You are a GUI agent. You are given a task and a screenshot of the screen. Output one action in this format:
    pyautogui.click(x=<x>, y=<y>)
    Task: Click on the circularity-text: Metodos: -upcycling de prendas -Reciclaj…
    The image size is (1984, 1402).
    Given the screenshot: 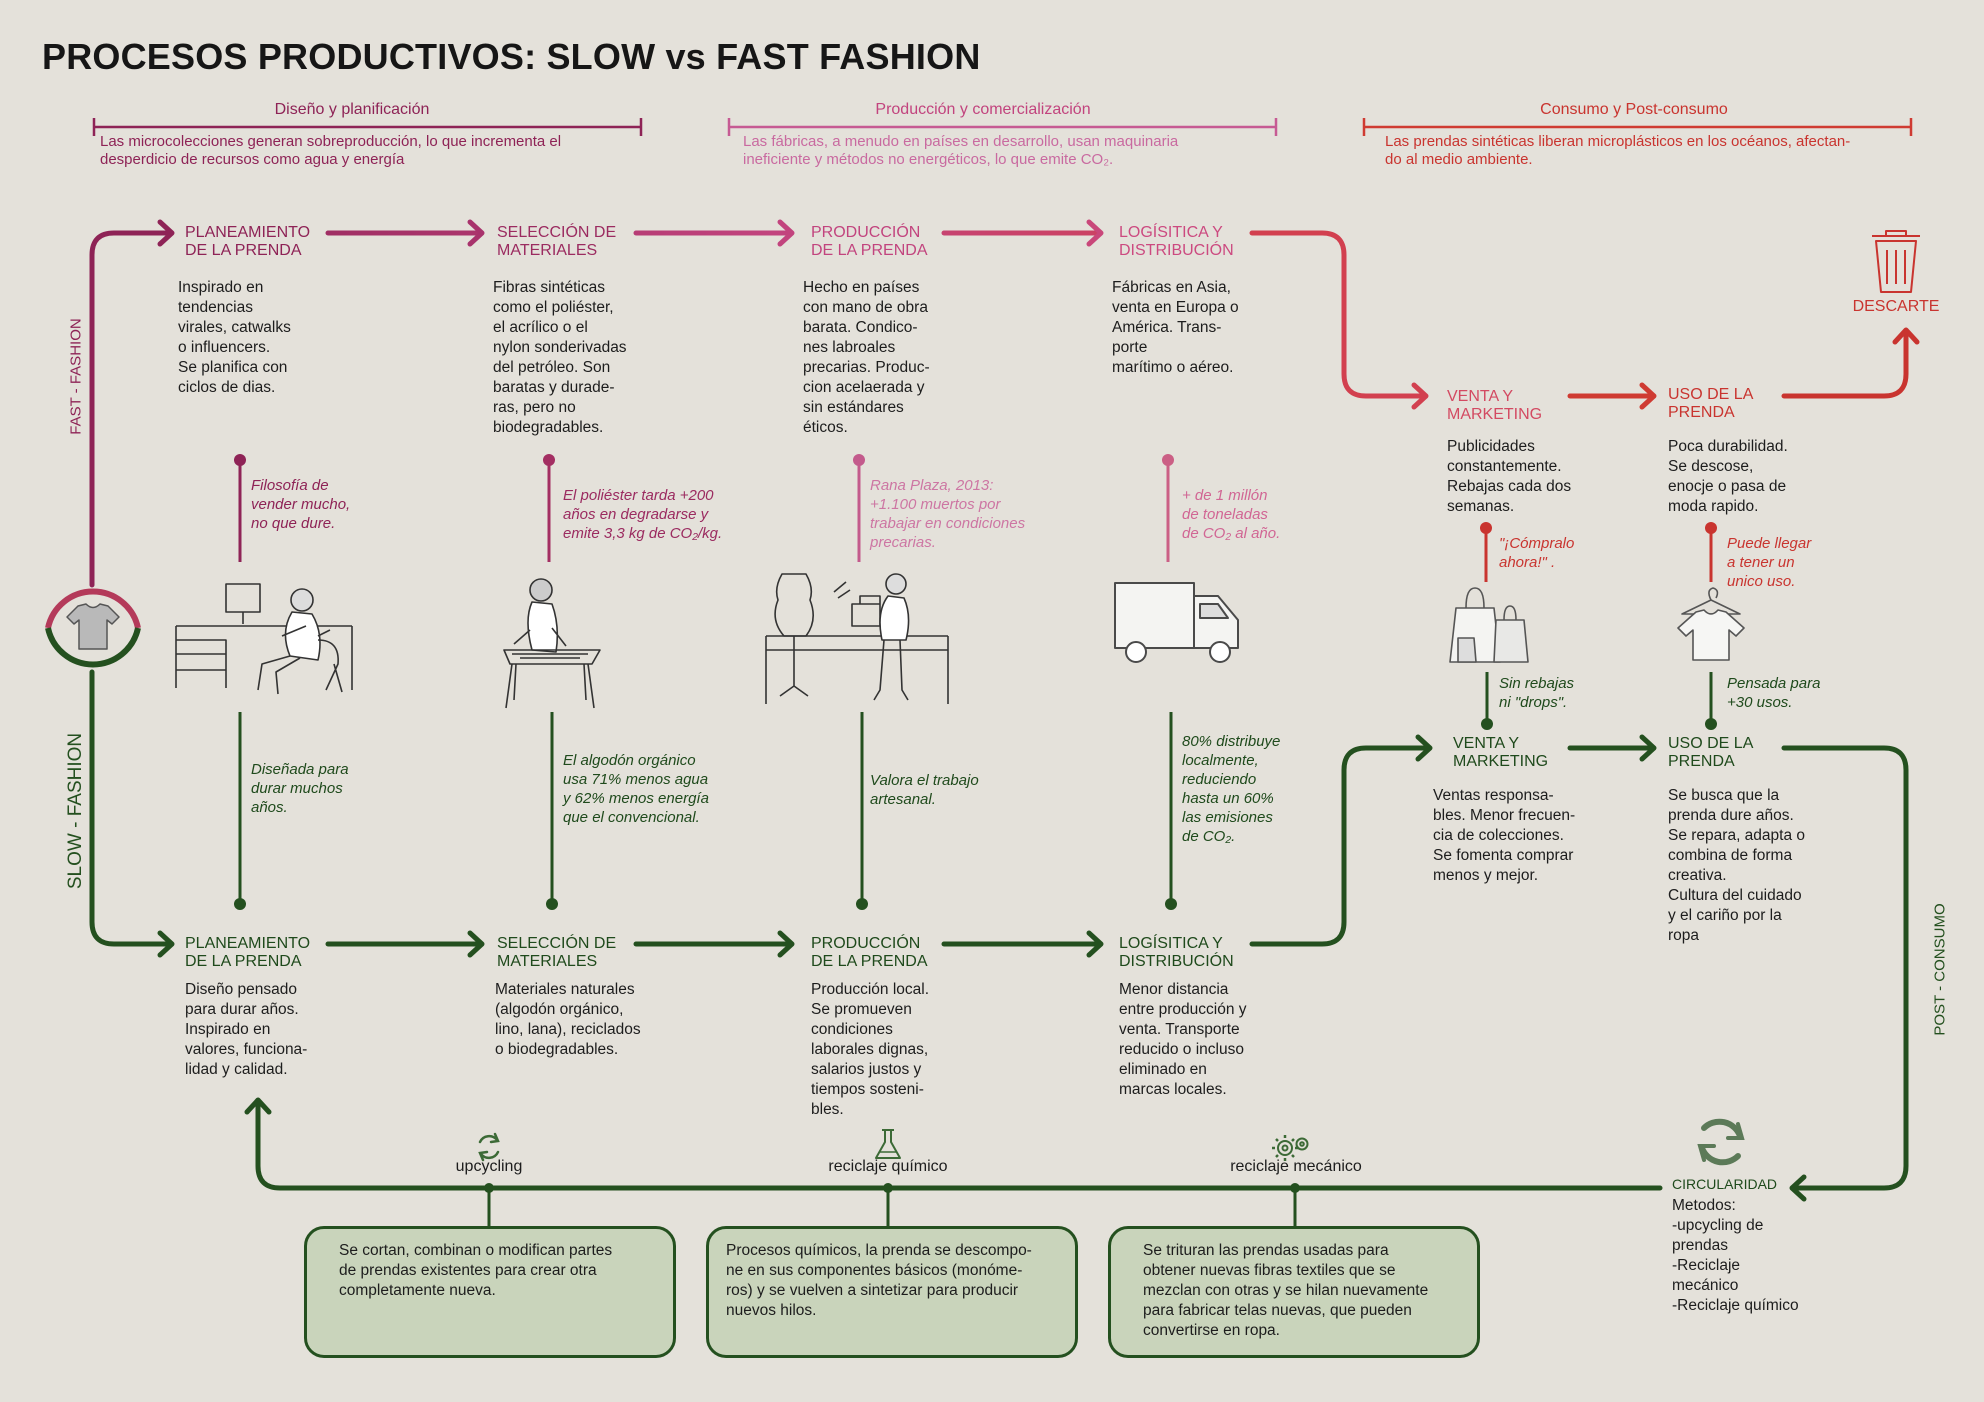 What is the action you would take?
    pyautogui.click(x=1735, y=1255)
    